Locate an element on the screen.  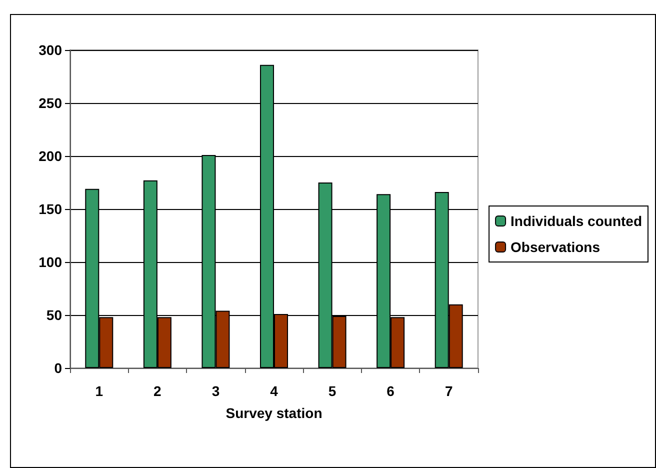
x-tick-label: 6 is located at coordinates (390, 391).